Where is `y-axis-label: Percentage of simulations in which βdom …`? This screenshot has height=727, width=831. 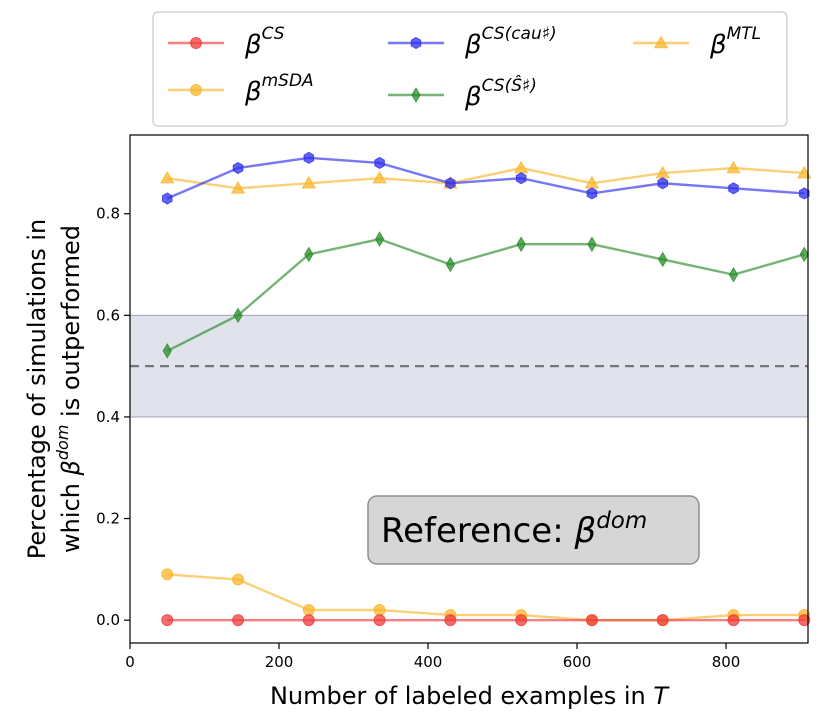 y-axis-label: Percentage of simulations in which βdom … is located at coordinates (54, 389).